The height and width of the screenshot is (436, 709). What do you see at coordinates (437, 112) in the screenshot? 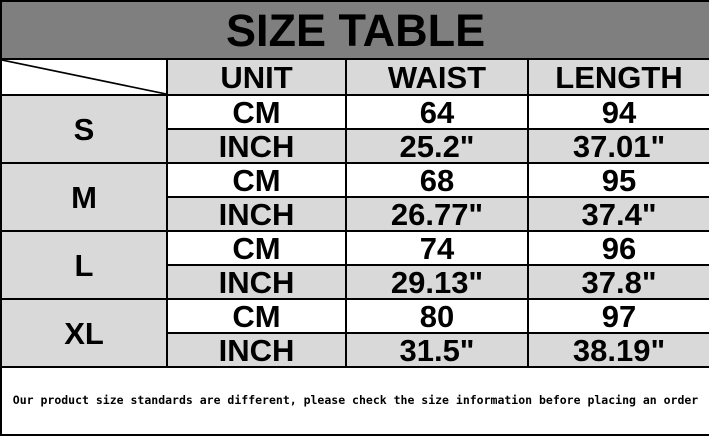
I see `waist-cm-value: 64` at bounding box center [437, 112].